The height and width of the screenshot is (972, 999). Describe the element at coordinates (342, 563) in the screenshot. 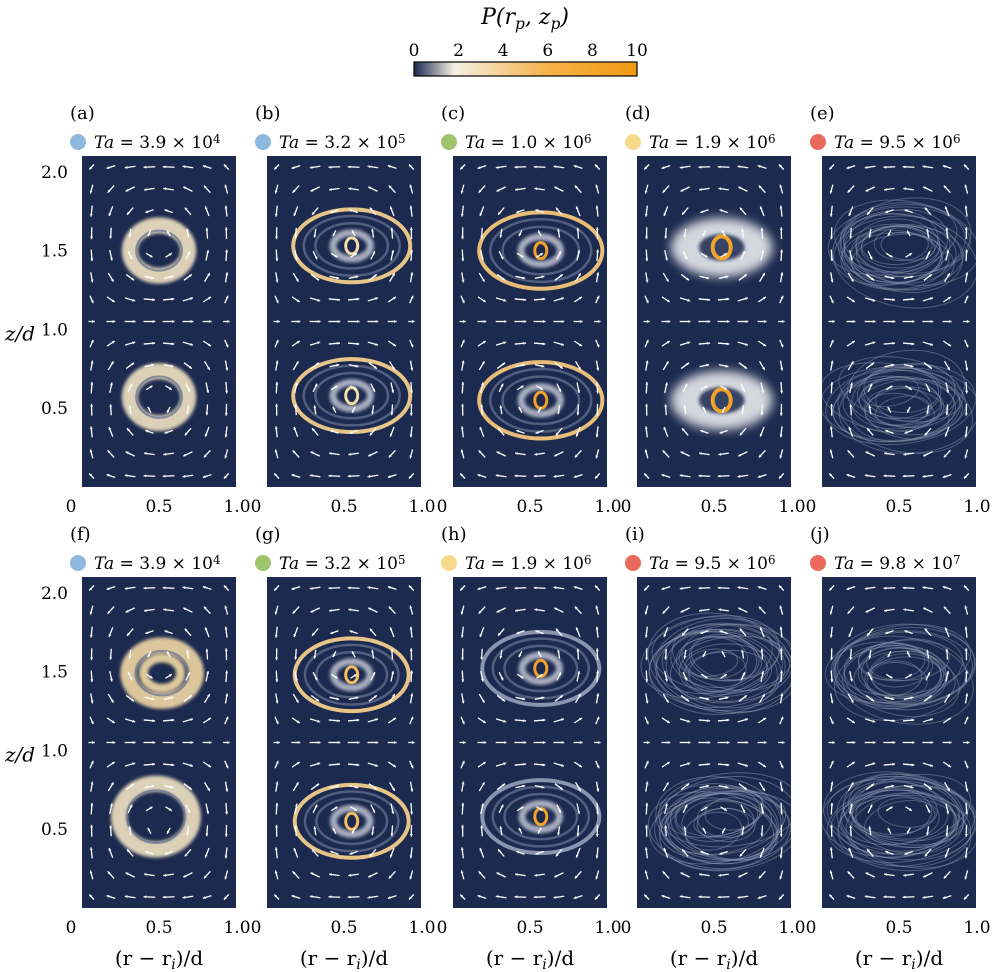

I see `ta-label: Ta = 3.2 × 105` at that location.